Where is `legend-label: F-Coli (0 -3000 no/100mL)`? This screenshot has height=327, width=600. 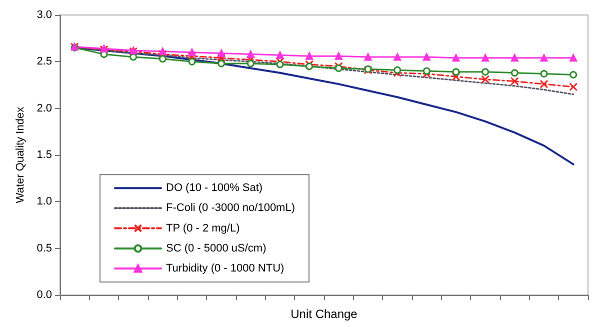
legend-label: F-Coli (0 -3000 no/100mL) is located at coordinates (231, 208).